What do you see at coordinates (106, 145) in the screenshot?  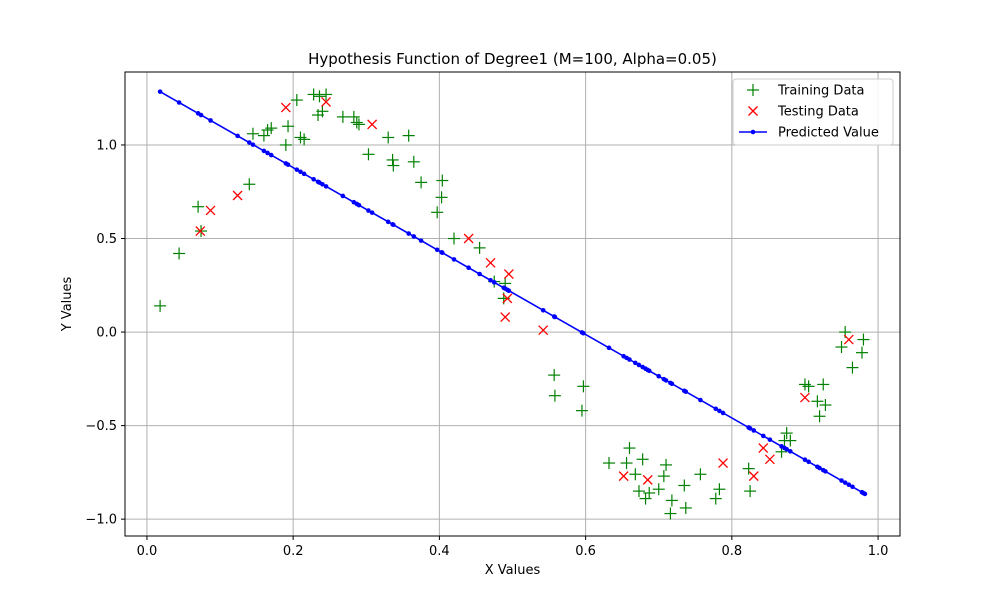 I see `y-tick-label: 1.0` at bounding box center [106, 145].